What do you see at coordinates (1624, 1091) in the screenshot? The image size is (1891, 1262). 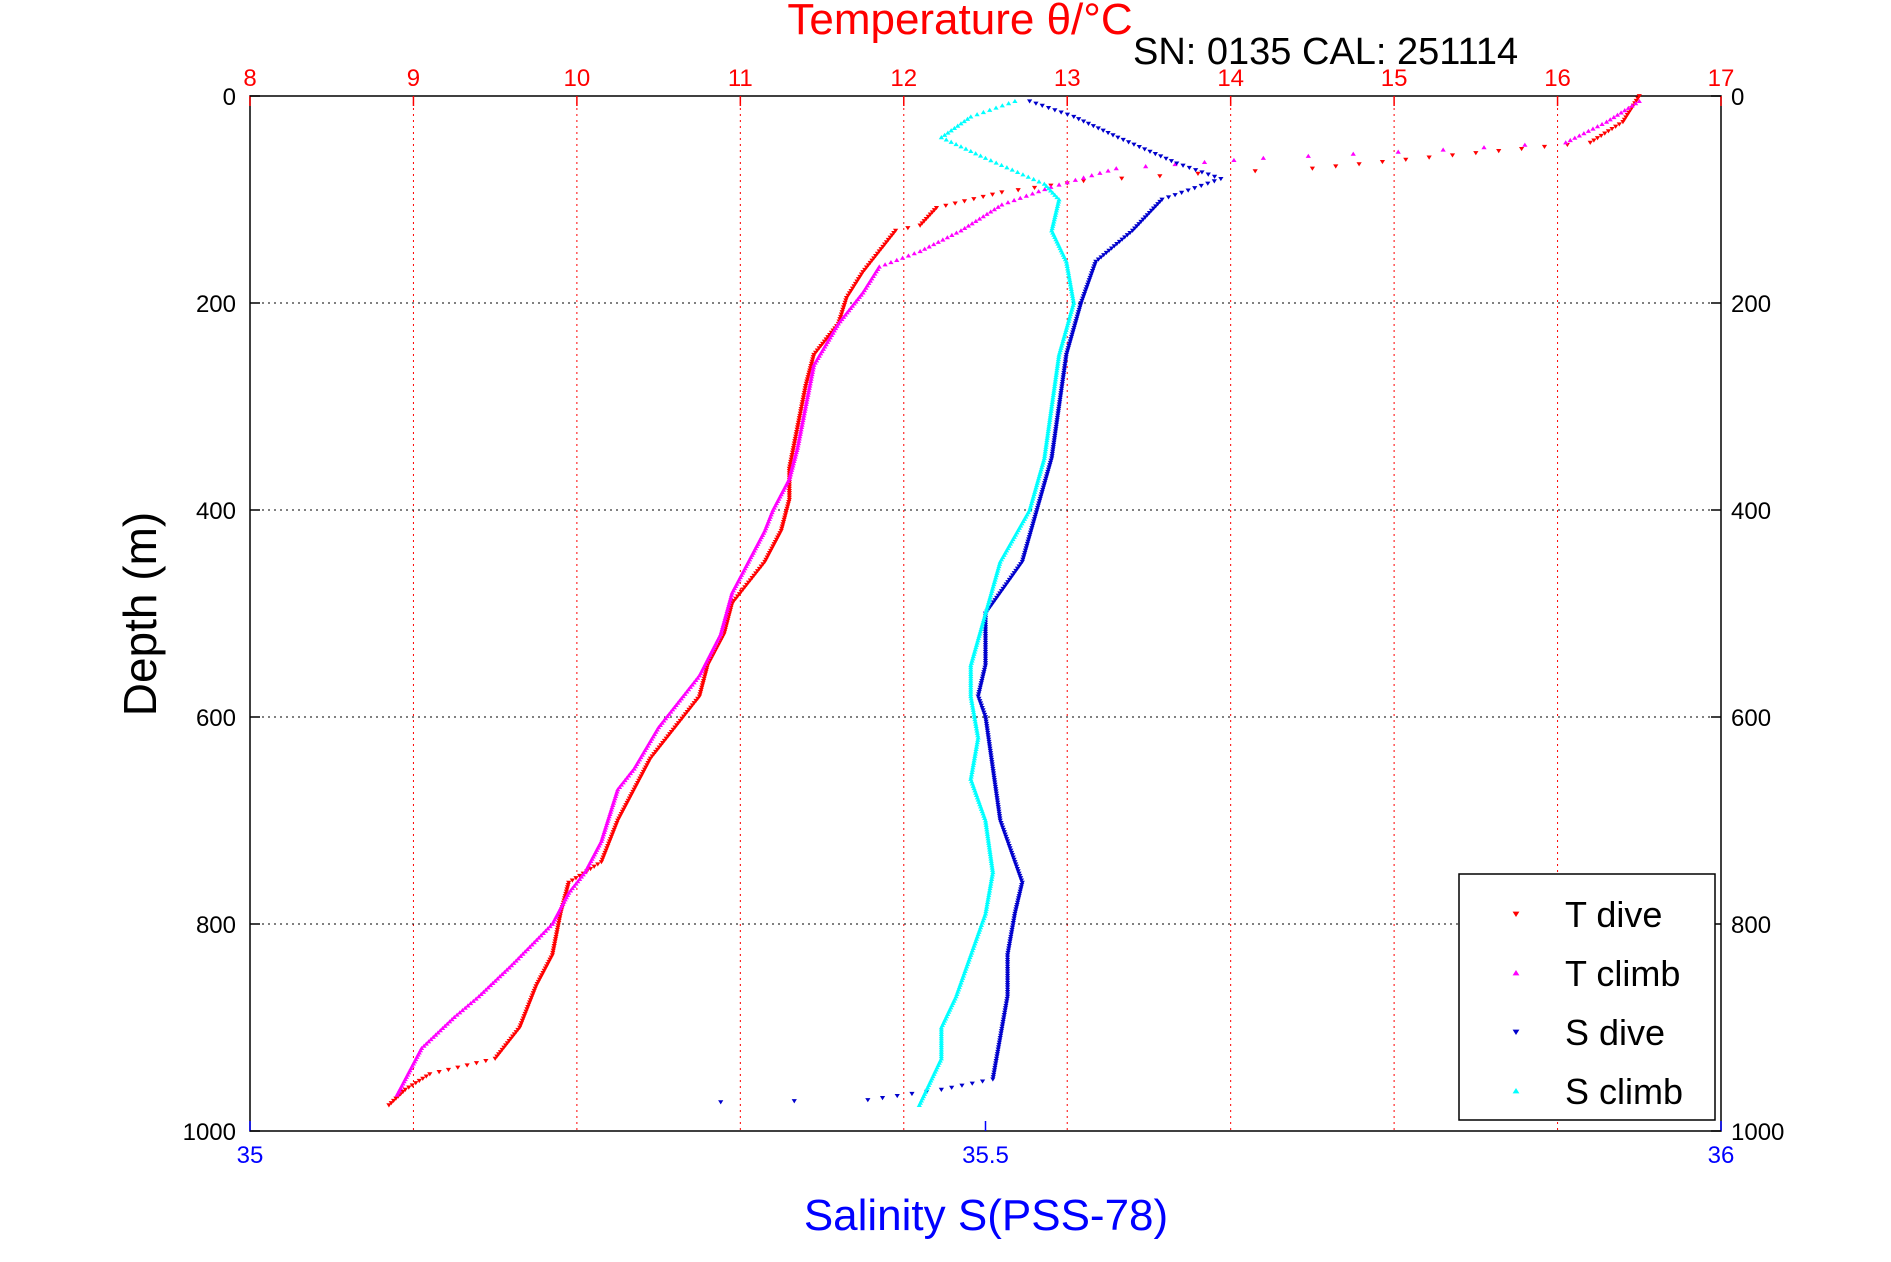 I see `legend-label: S climb` at bounding box center [1624, 1091].